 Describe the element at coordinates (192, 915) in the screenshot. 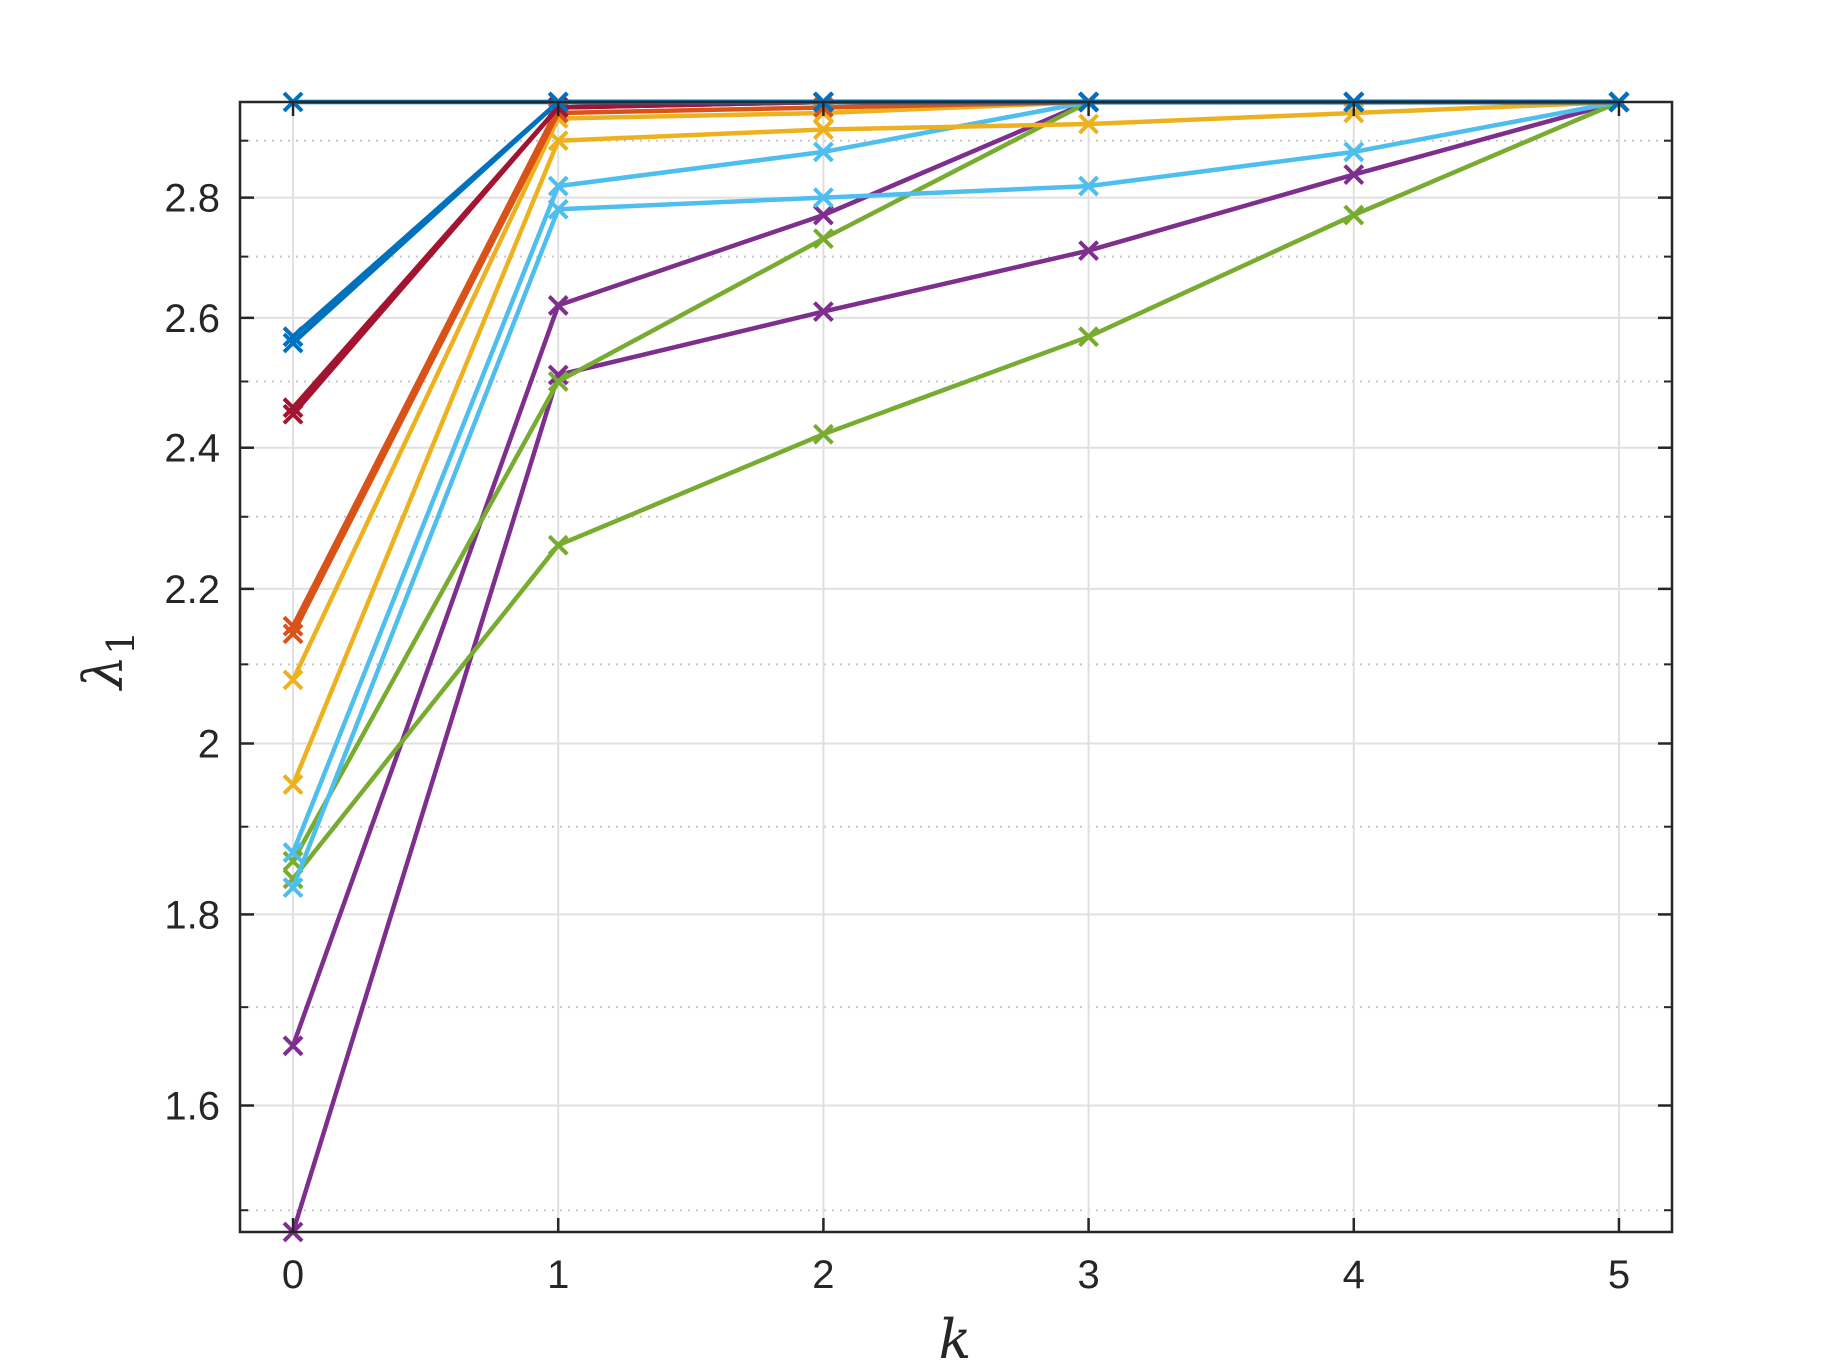

I see `y-tick-label: 1.8` at that location.